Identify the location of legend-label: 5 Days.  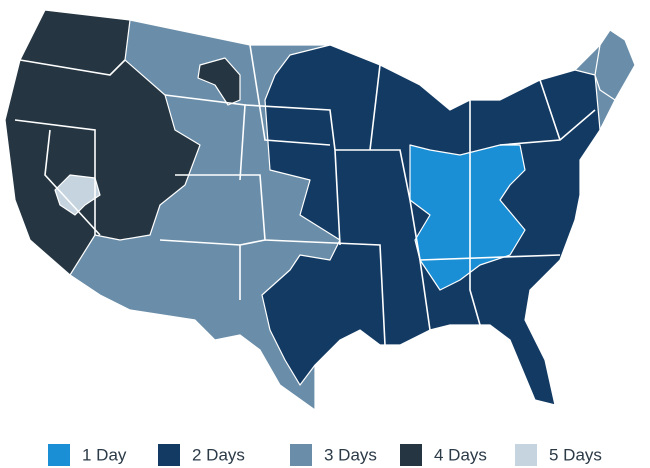
(575, 454).